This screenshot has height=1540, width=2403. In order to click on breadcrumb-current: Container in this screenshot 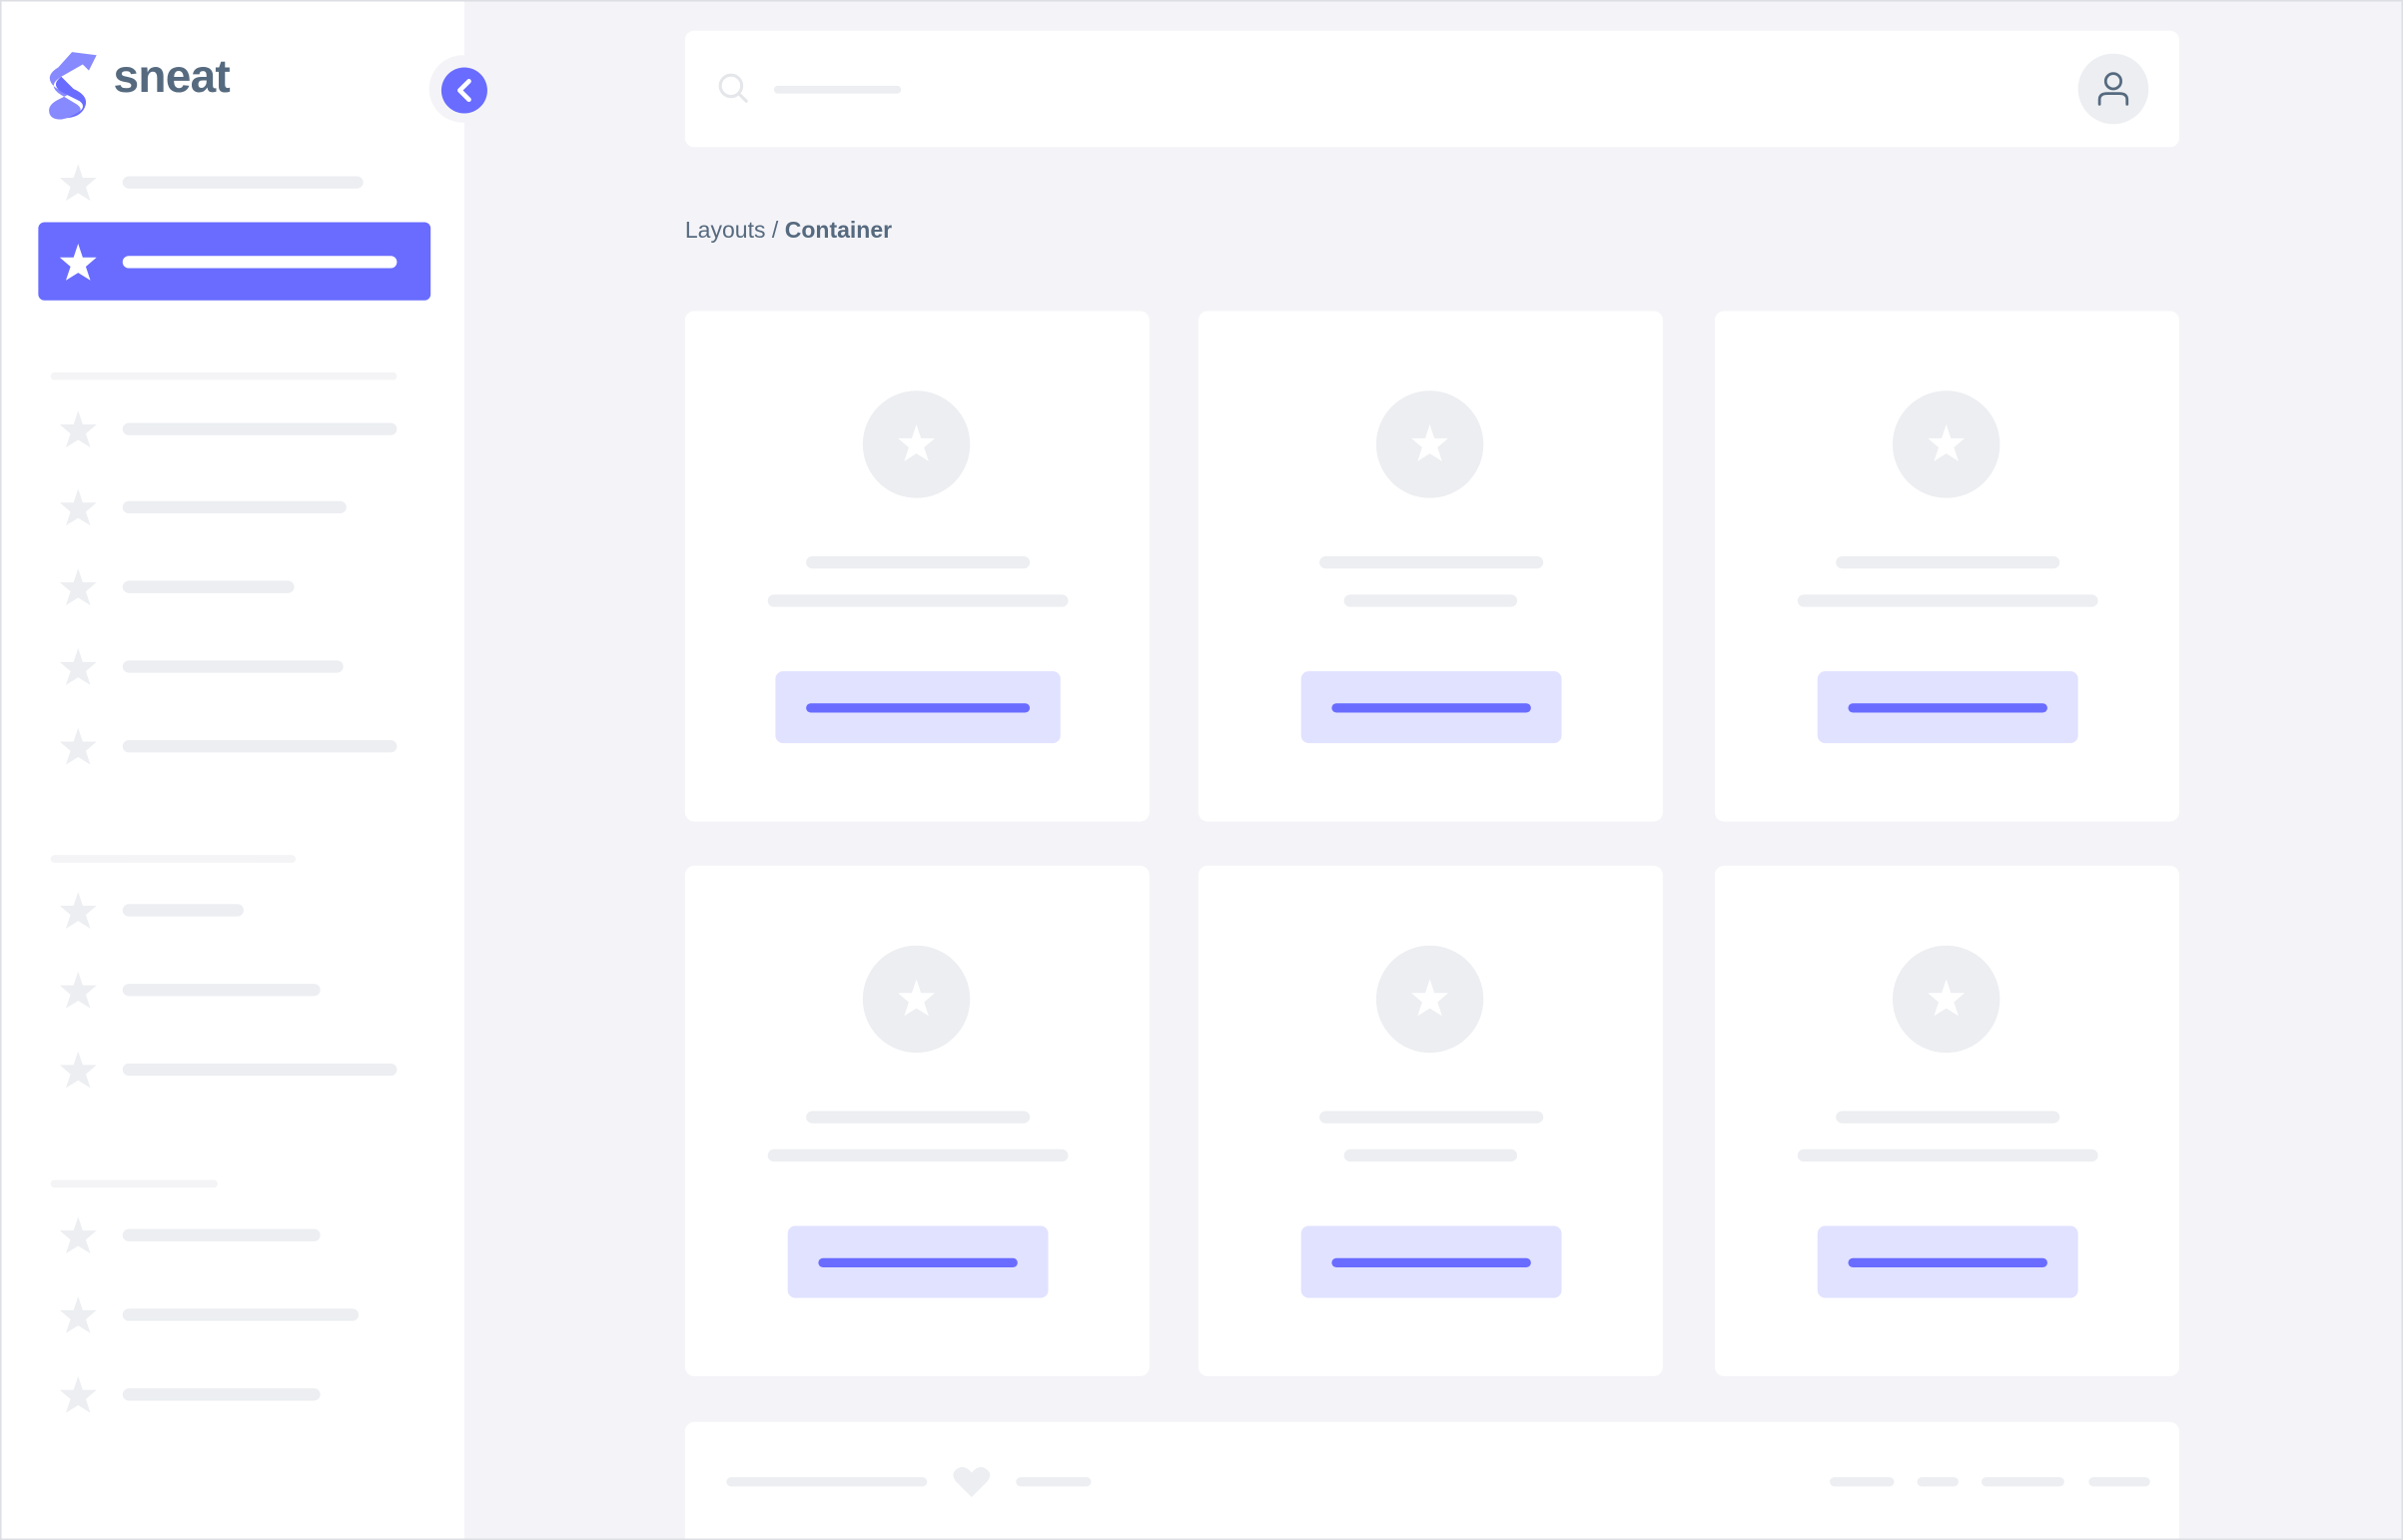, I will do `click(838, 230)`.